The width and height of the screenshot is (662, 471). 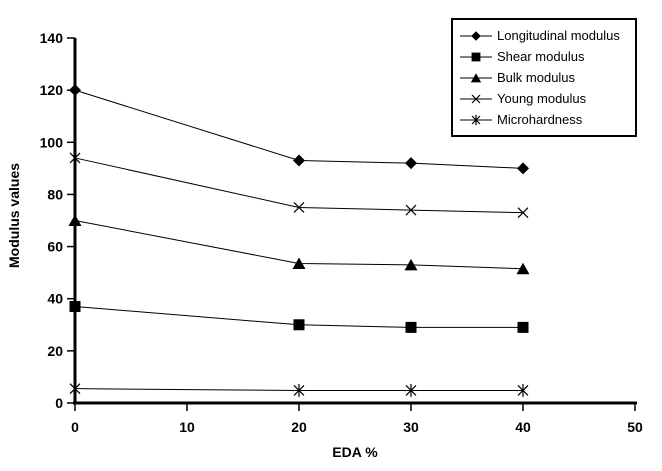 I want to click on legend-item: Longitudinal modulus, so click(x=544, y=35).